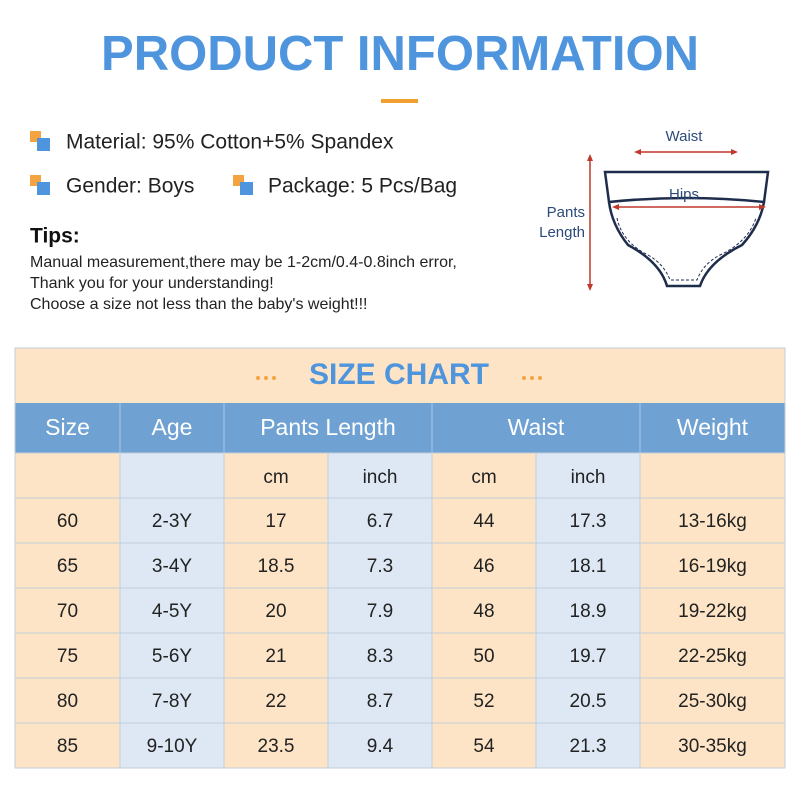  Describe the element at coordinates (276, 566) in the screenshot. I see `table-cell: 18.5` at that location.